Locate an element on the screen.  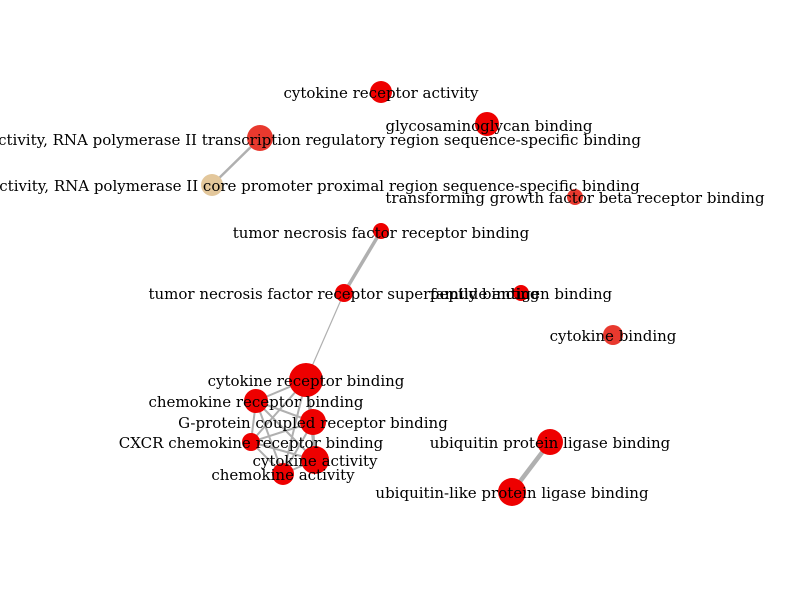
node-n3 is located at coordinates (260, 138).